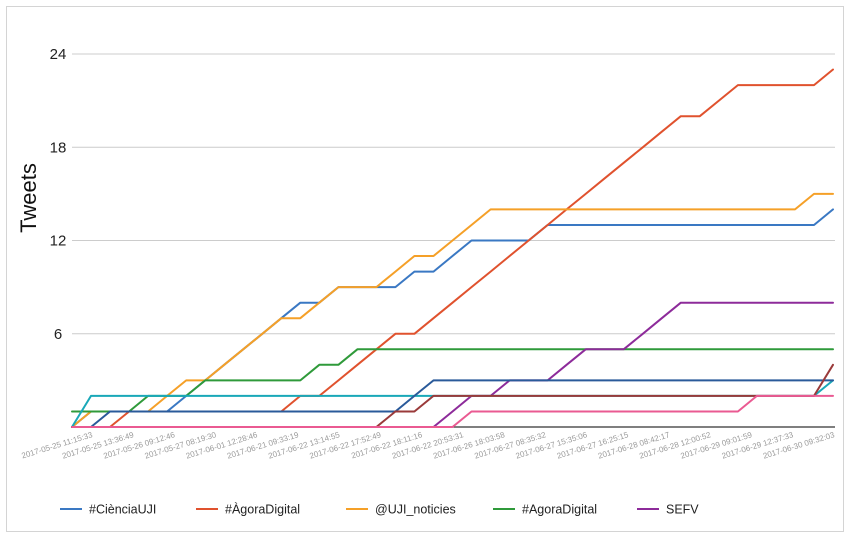 This screenshot has height=538, width=850. I want to click on legend-label: #AgoraDigital, so click(559, 510).